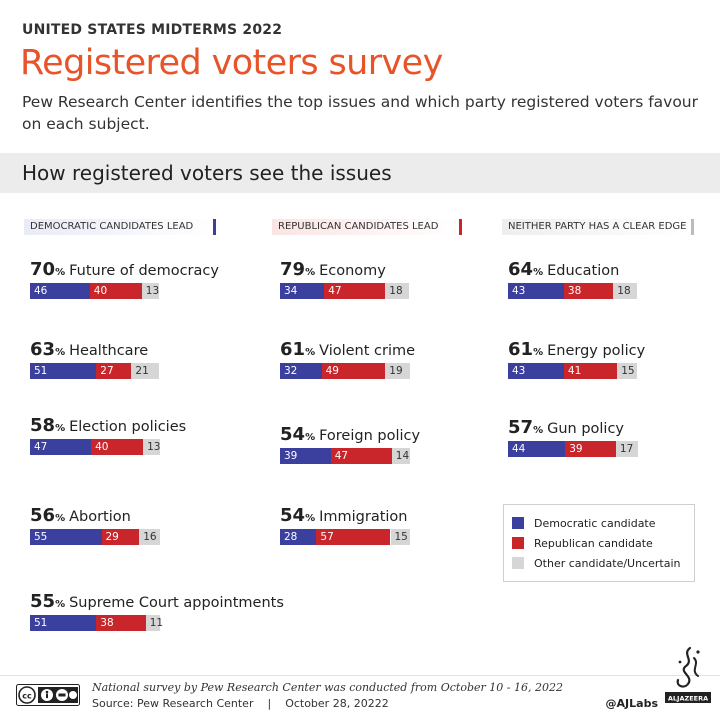  What do you see at coordinates (595, 523) in the screenshot?
I see `legend-label-democratic: Democratic candidate` at bounding box center [595, 523].